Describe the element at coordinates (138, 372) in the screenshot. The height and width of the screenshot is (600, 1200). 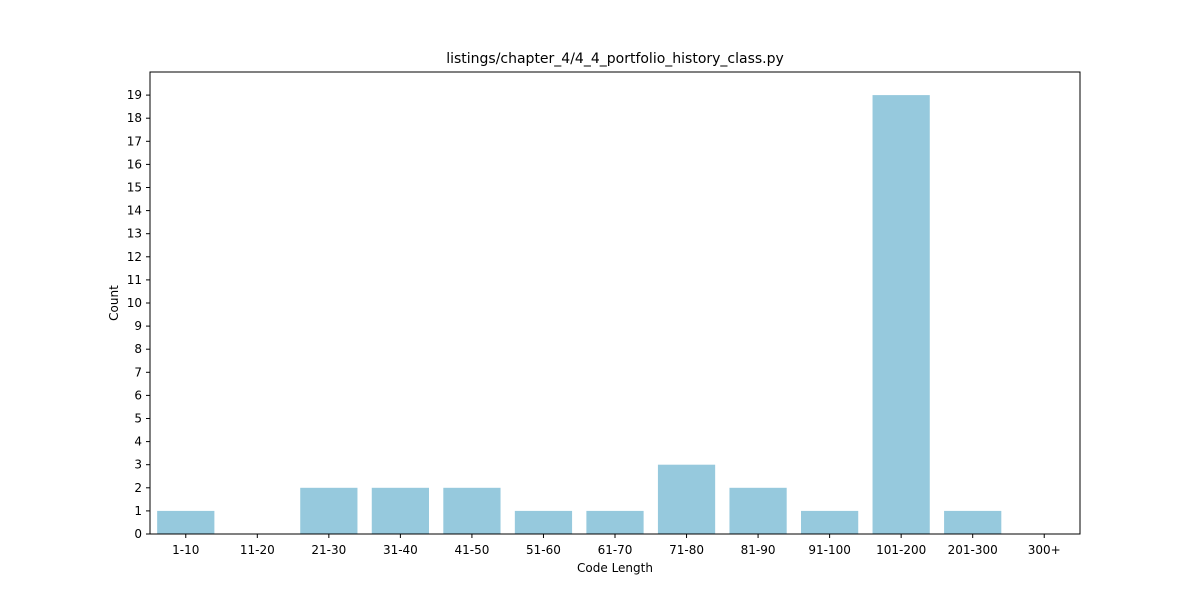
I see `y-tick-label: 7` at that location.